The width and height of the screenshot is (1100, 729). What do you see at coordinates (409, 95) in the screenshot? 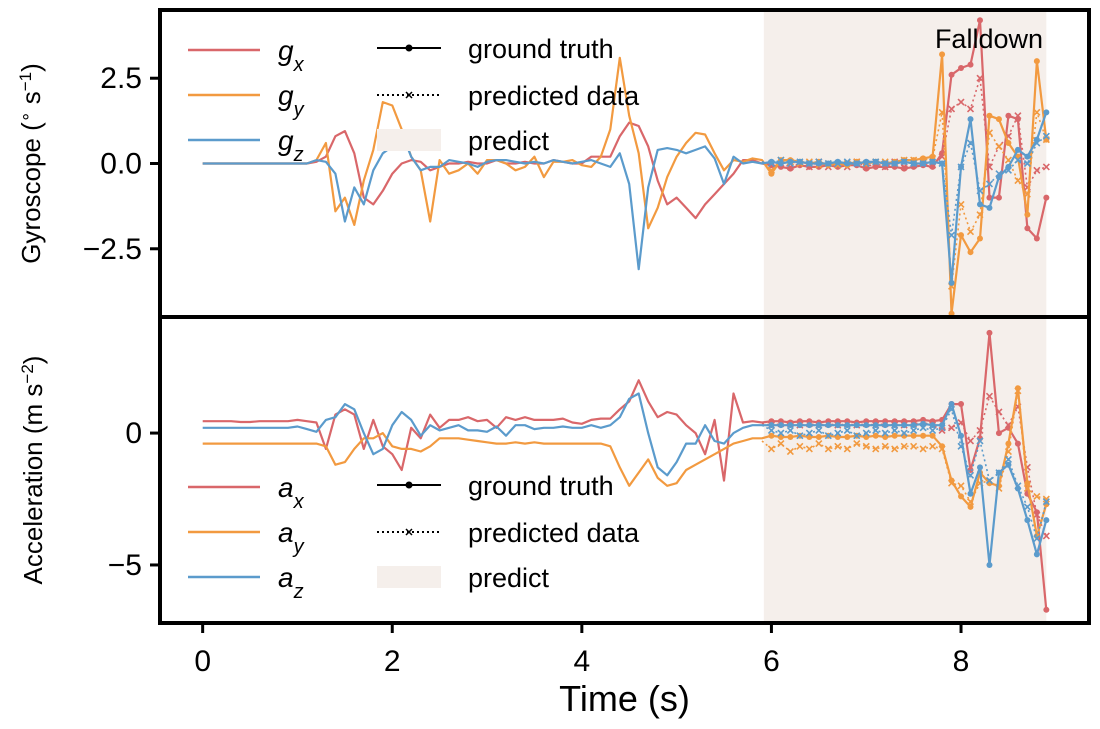
I see `legend-pred-marker` at bounding box center [409, 95].